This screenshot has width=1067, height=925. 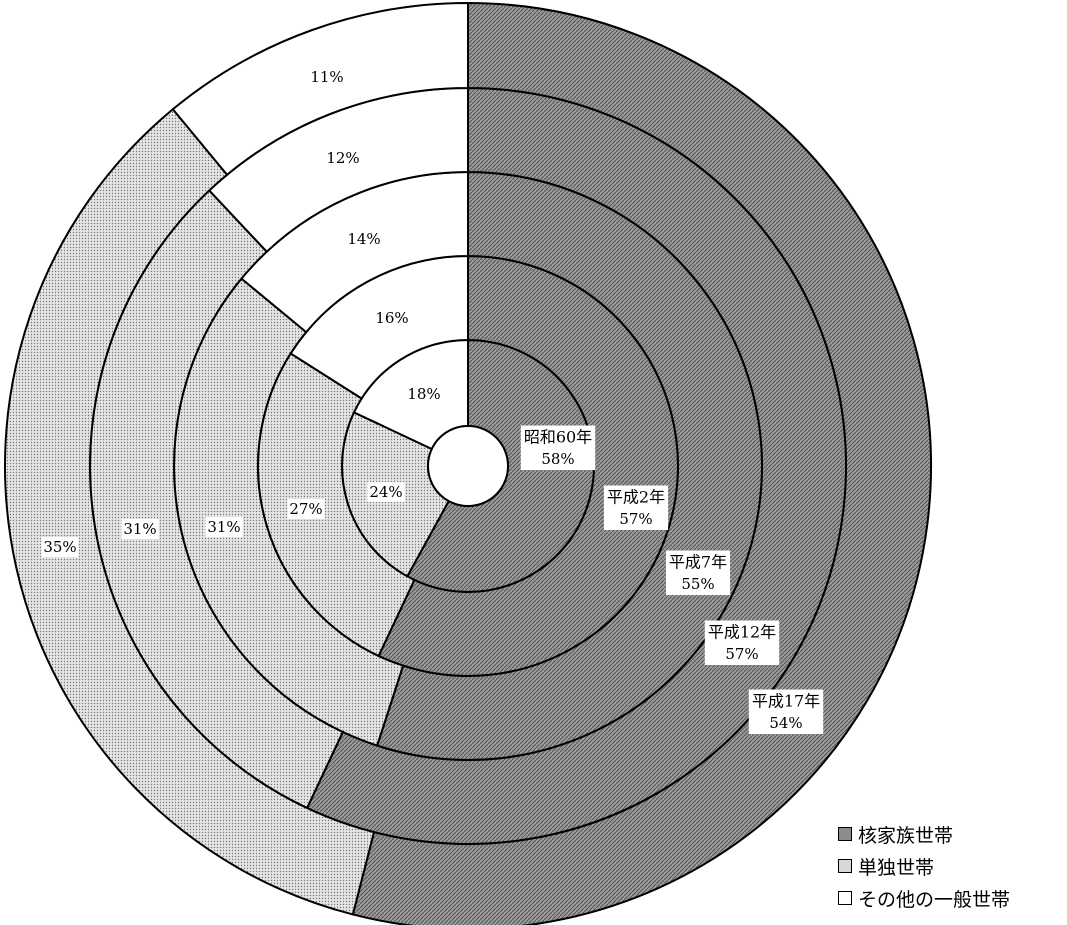 I want to click on ring-2-label-nuclear: 平成2年 57%, so click(x=636, y=507).